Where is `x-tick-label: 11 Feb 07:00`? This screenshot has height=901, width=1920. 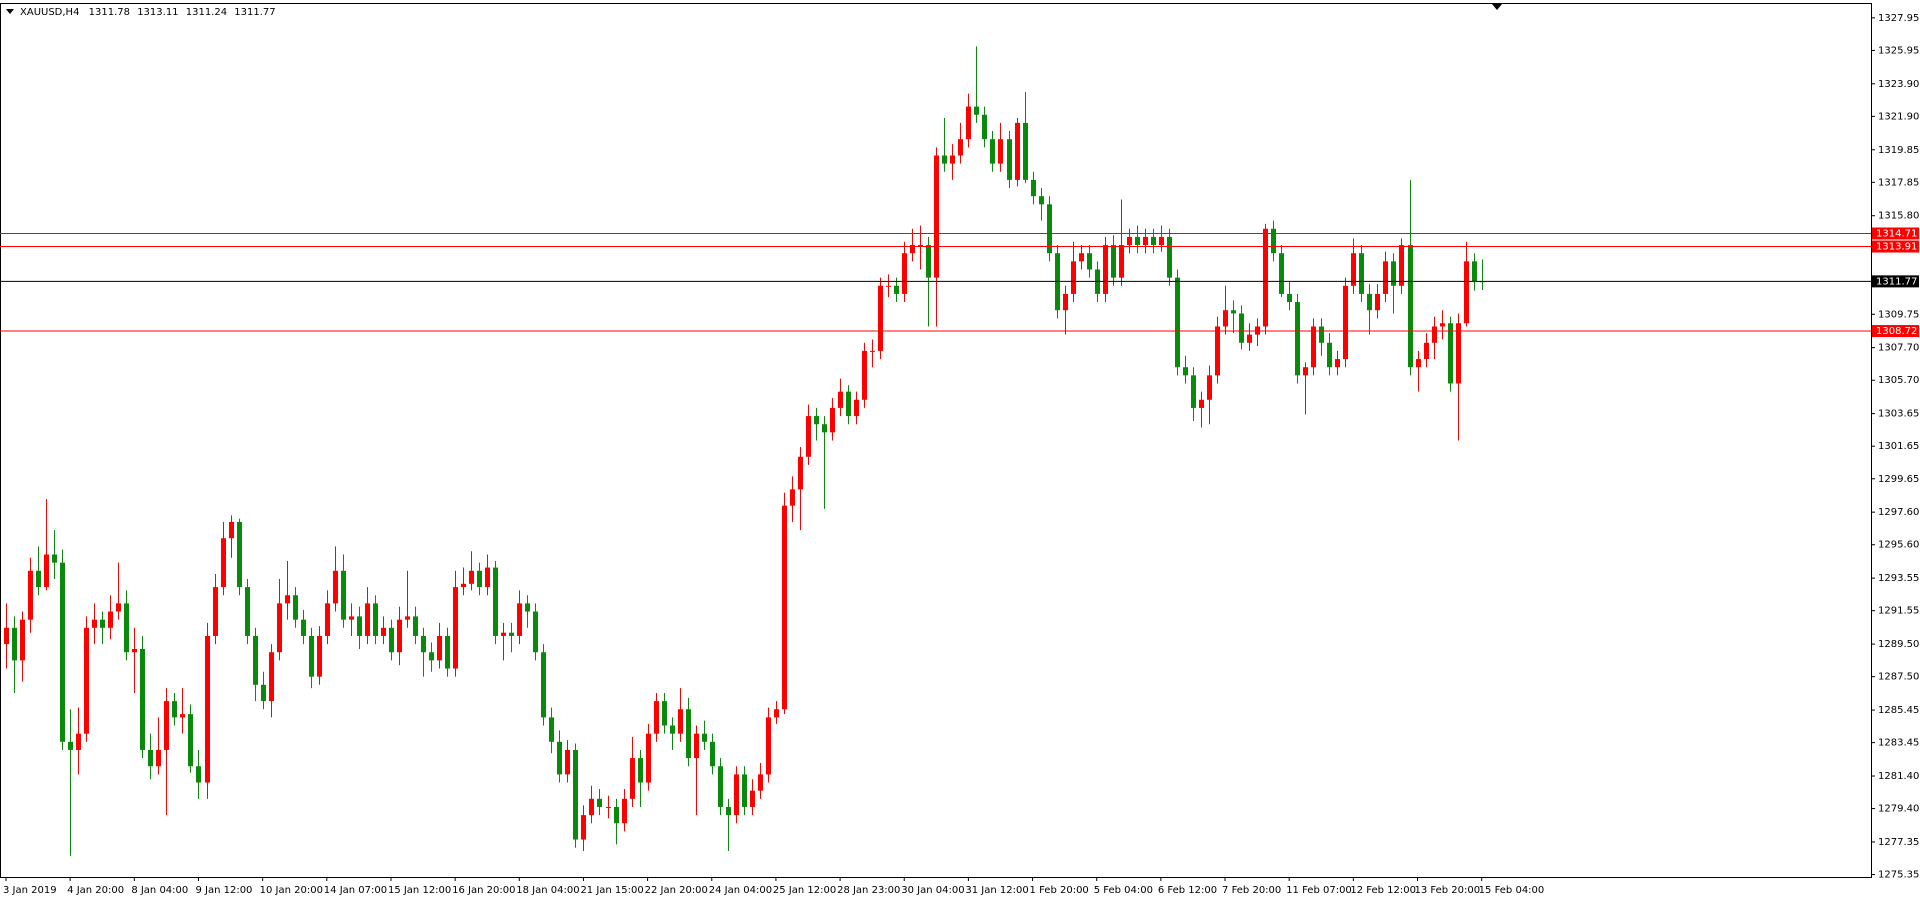 x-tick-label: 11 Feb 07:00 is located at coordinates (1319, 890).